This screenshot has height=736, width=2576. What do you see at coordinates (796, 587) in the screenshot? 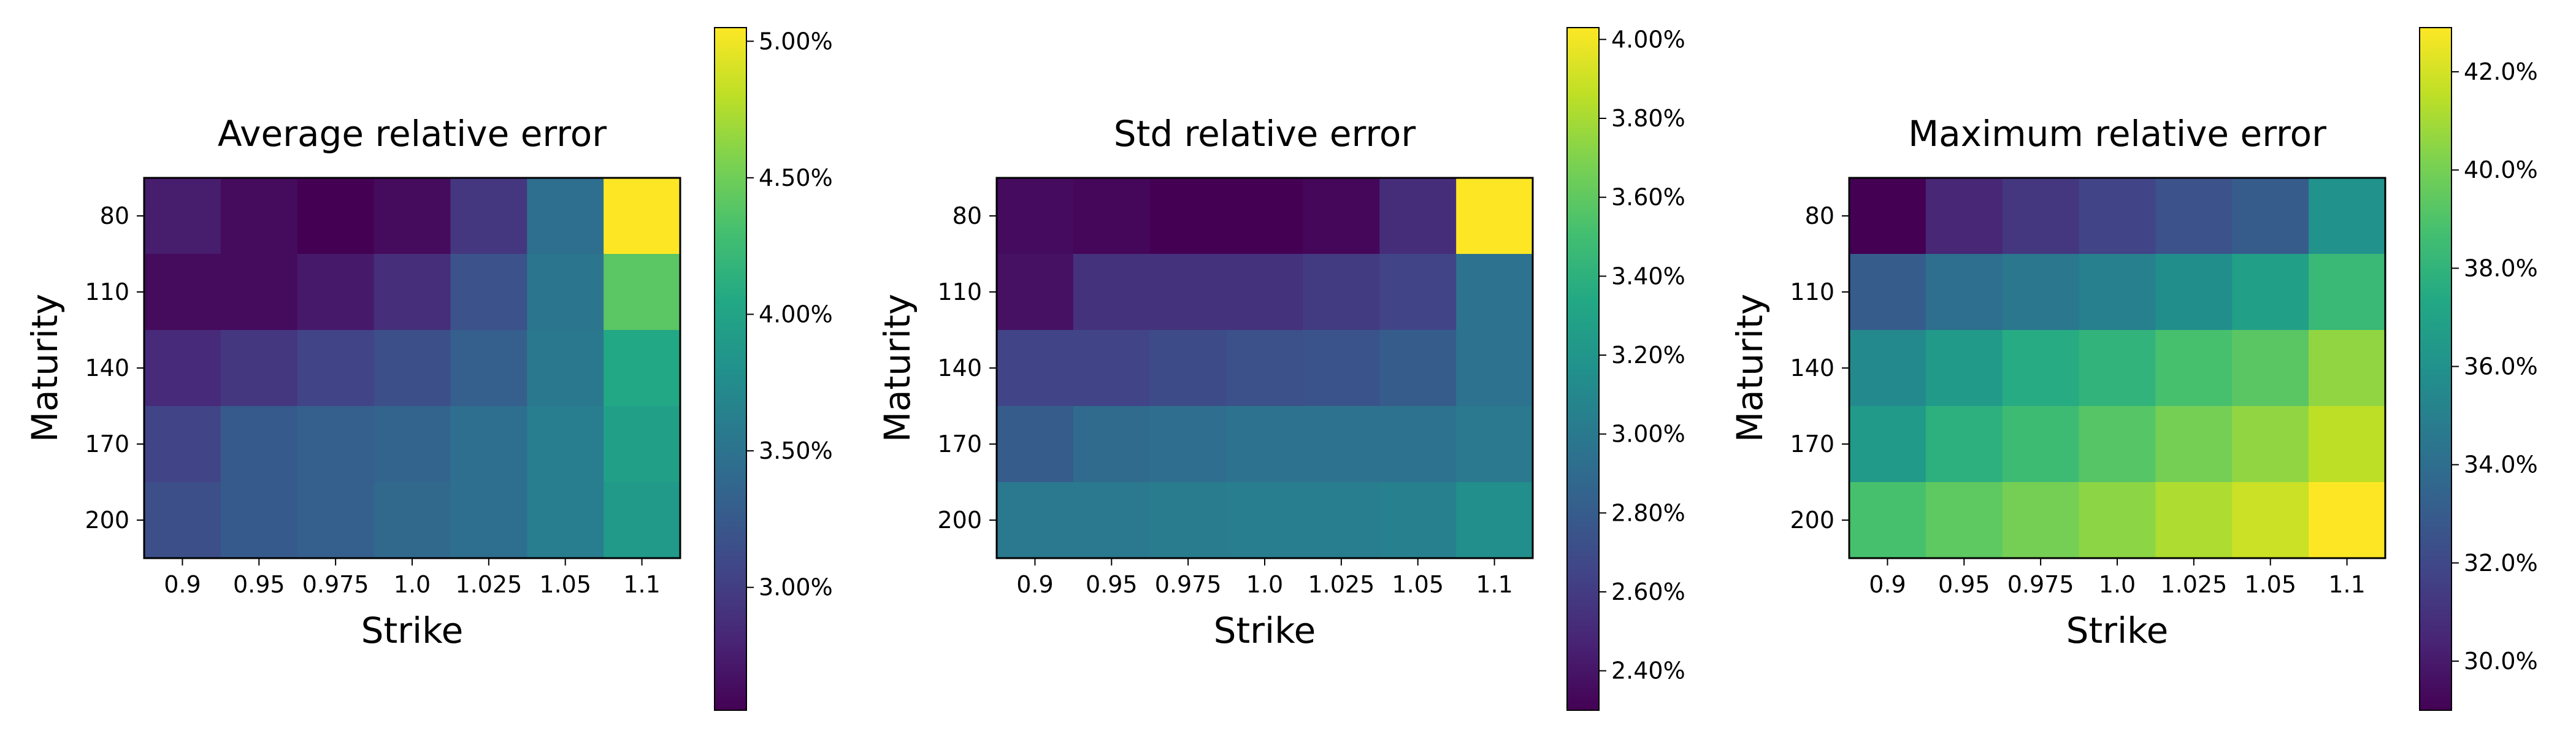
I see `colorbar-tick-label: 3.00%` at bounding box center [796, 587].